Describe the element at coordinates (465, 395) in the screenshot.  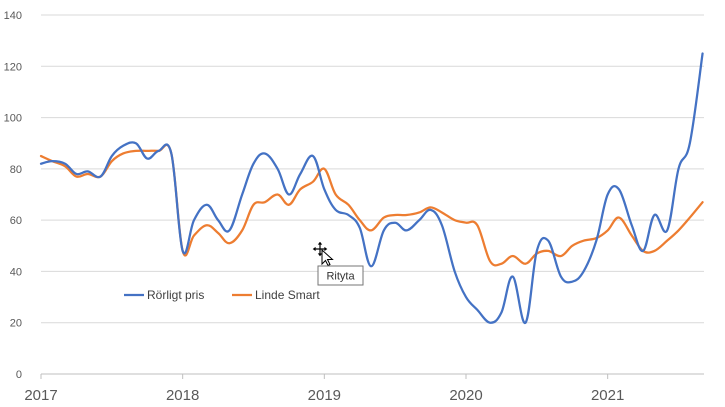
I see `x-tick-label: 2020` at that location.